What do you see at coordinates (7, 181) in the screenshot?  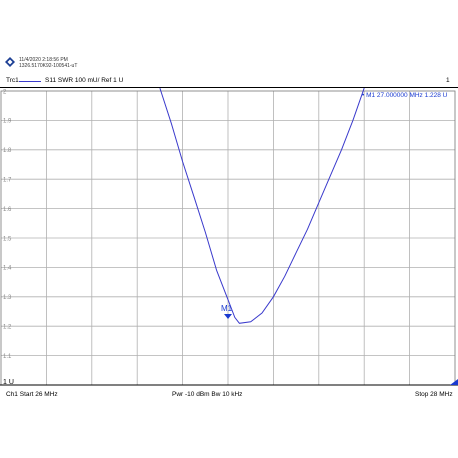 I see `y-tick-label: 1.7` at bounding box center [7, 181].